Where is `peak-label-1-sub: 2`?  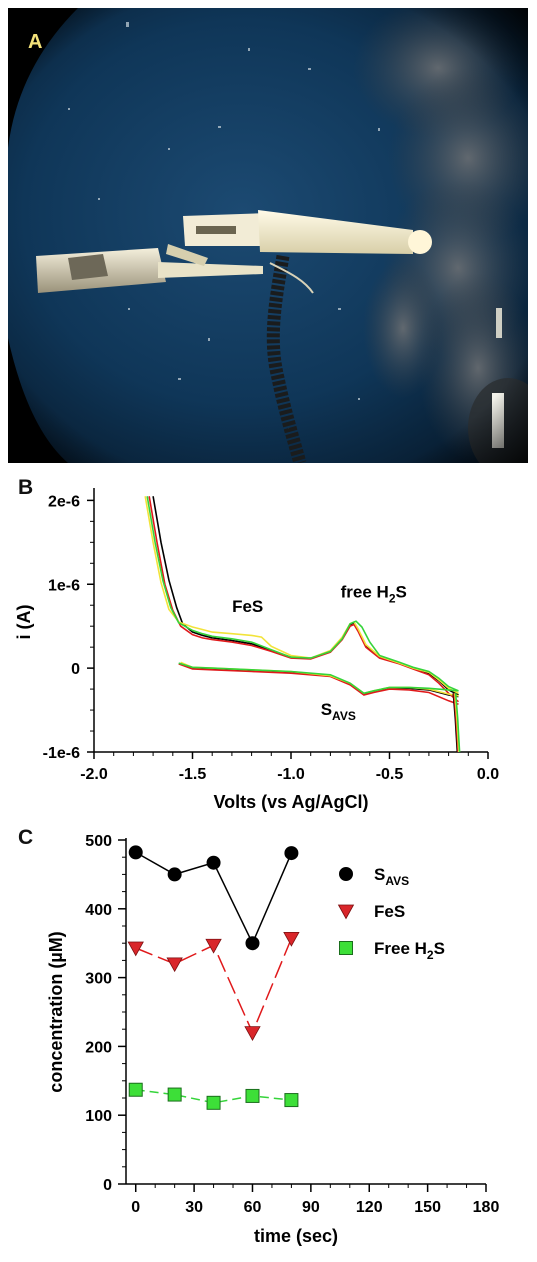 peak-label-1-sub: 2 is located at coordinates (392, 599).